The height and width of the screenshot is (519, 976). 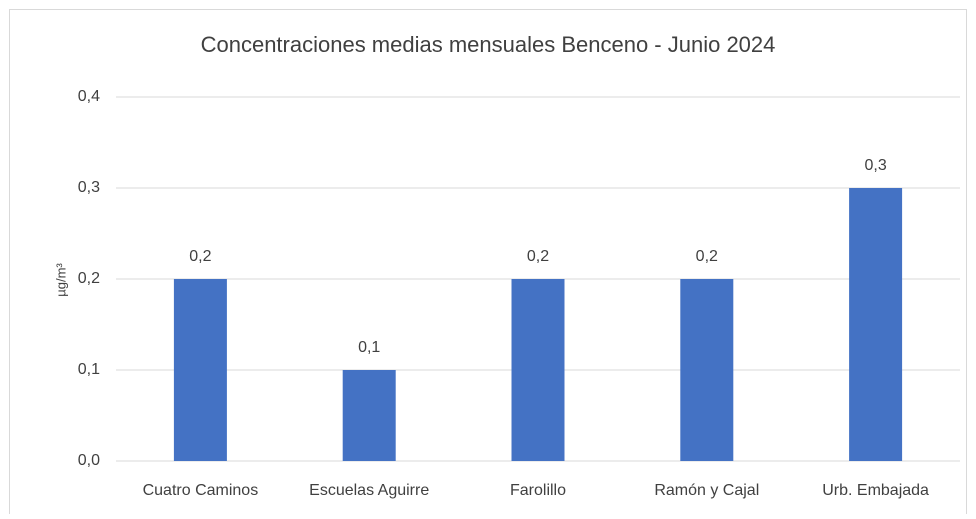 I want to click on data-label: 0,1, so click(x=369, y=347).